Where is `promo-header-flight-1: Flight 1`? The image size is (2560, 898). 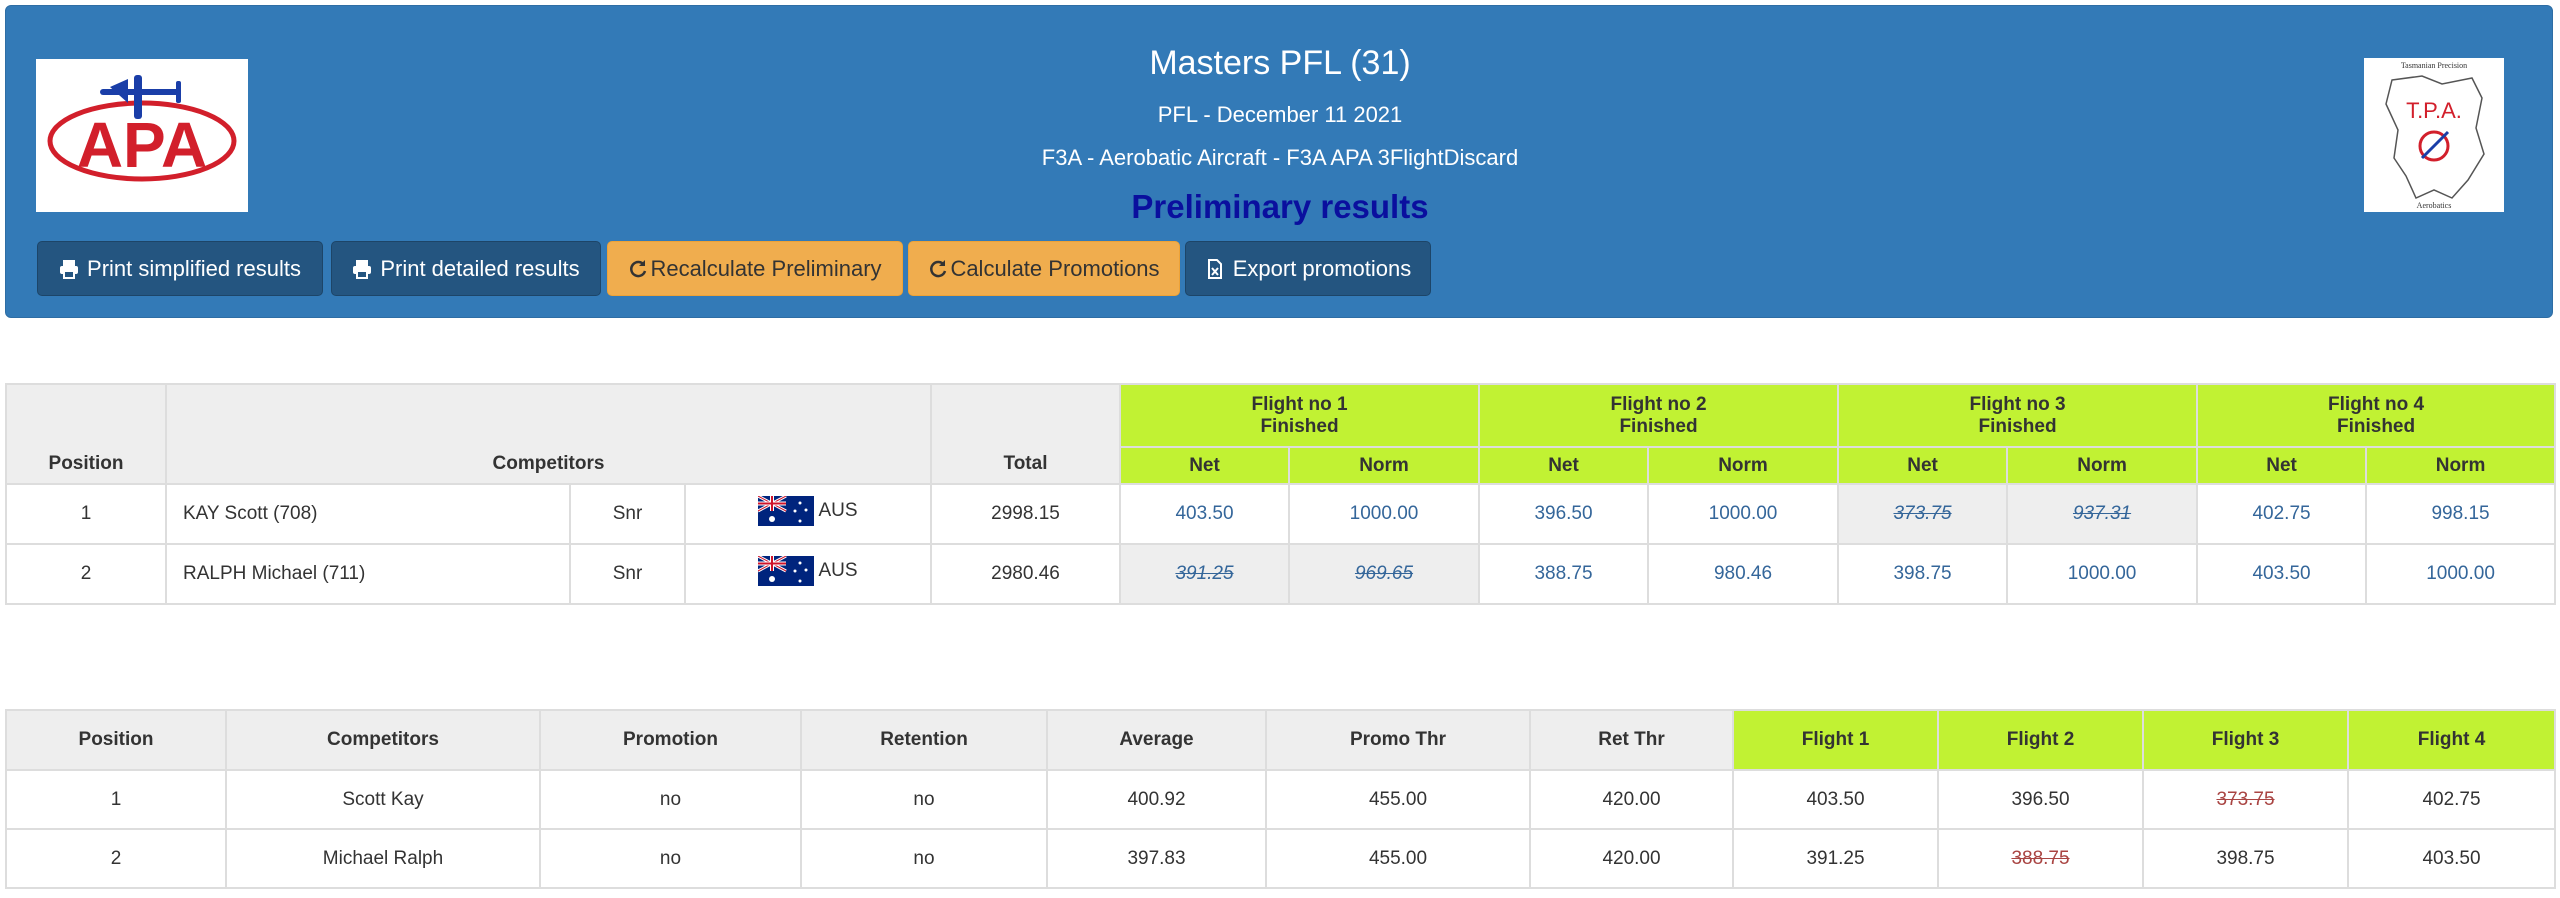
promo-header-flight-1: Flight 1 is located at coordinates (1835, 740).